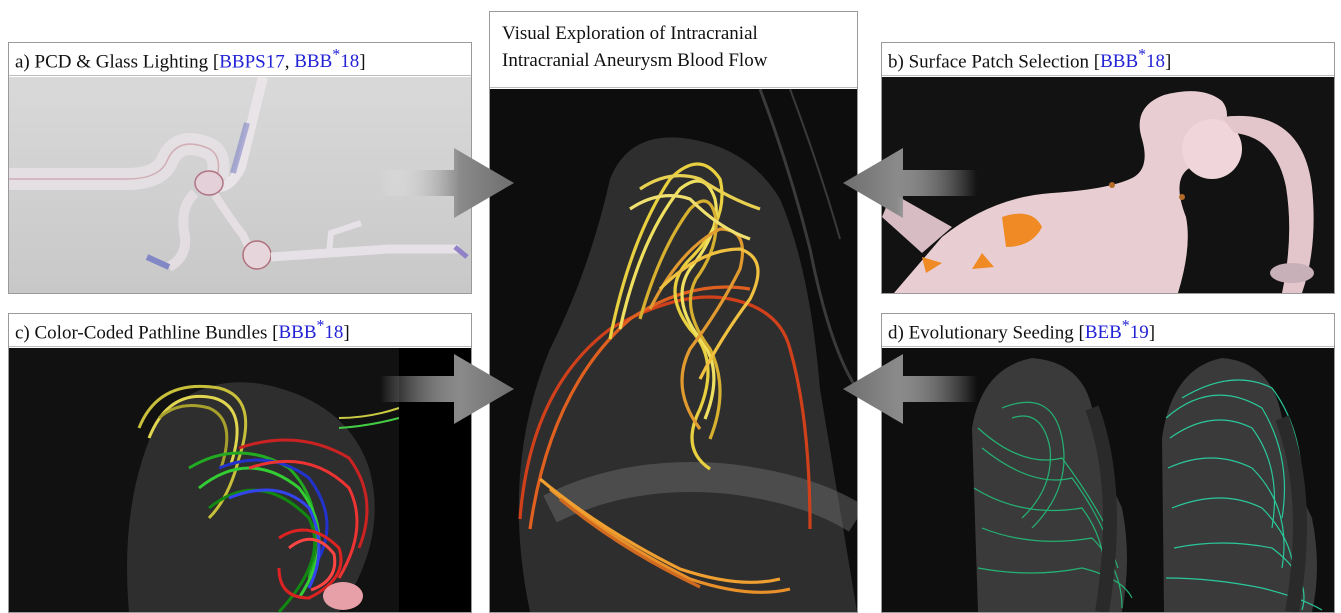  What do you see at coordinates (346, 333) in the screenshot?
I see `panel-c-close: ]` at bounding box center [346, 333].